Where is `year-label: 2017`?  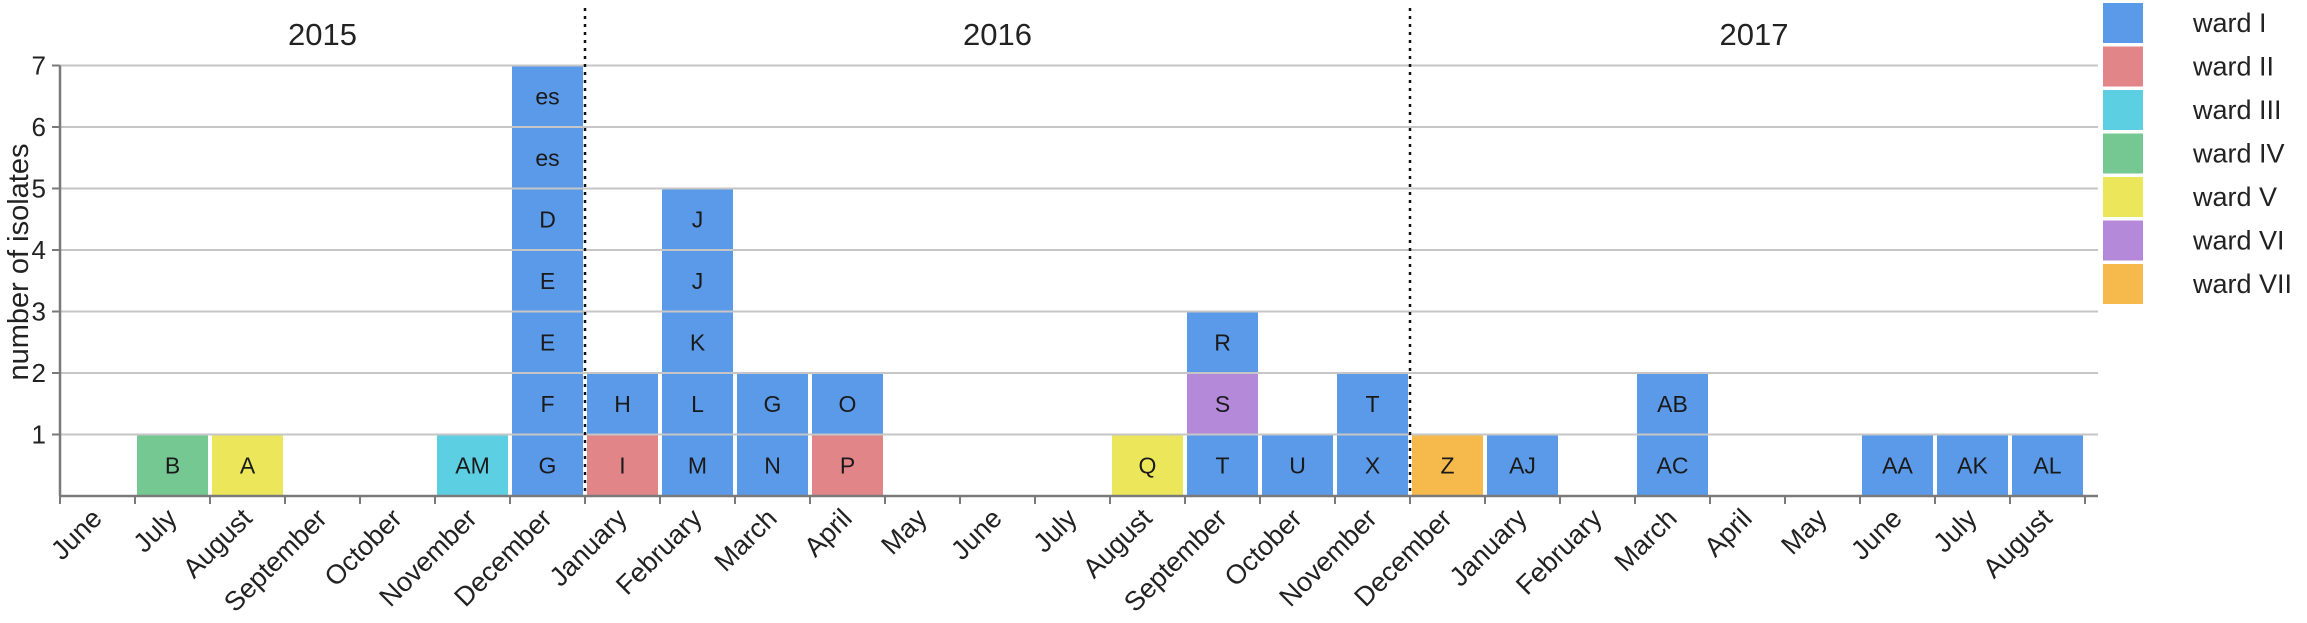 year-label: 2017 is located at coordinates (1754, 34).